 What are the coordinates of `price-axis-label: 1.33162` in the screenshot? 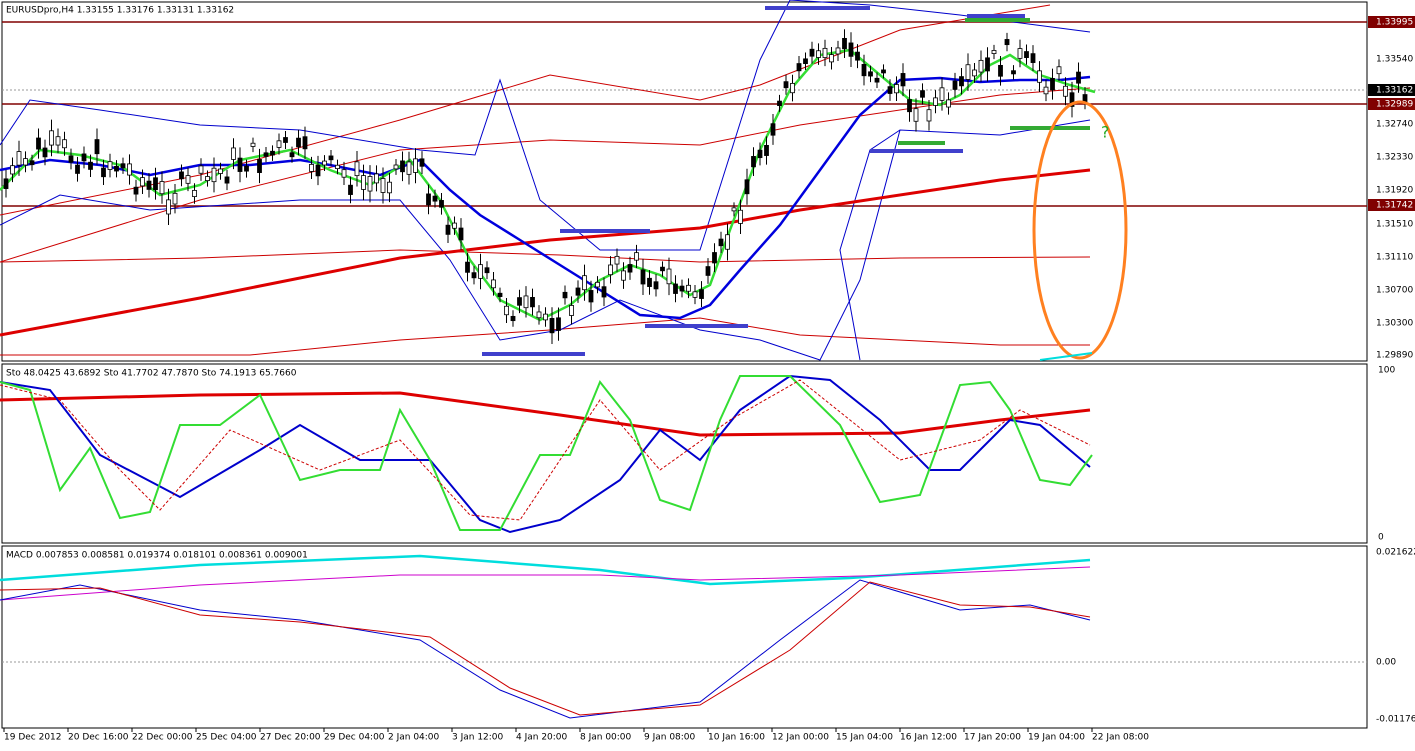 It's located at (1394, 91).